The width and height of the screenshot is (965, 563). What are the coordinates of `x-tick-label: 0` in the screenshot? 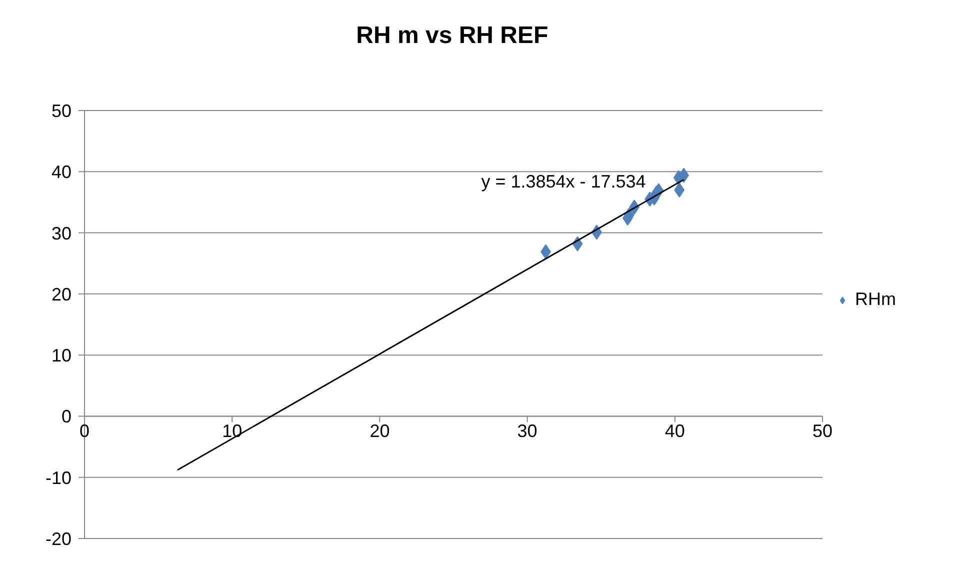 It's located at (84, 431).